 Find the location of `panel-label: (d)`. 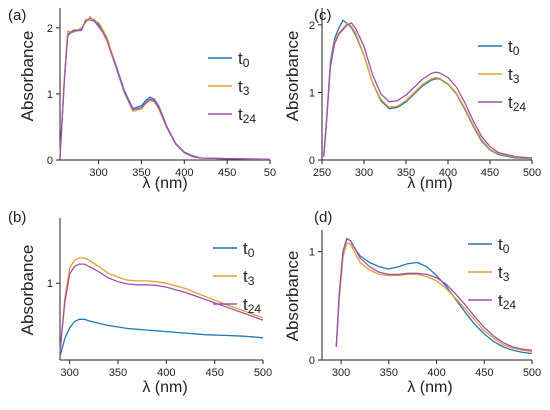

panel-label: (d) is located at coordinates (323, 217).